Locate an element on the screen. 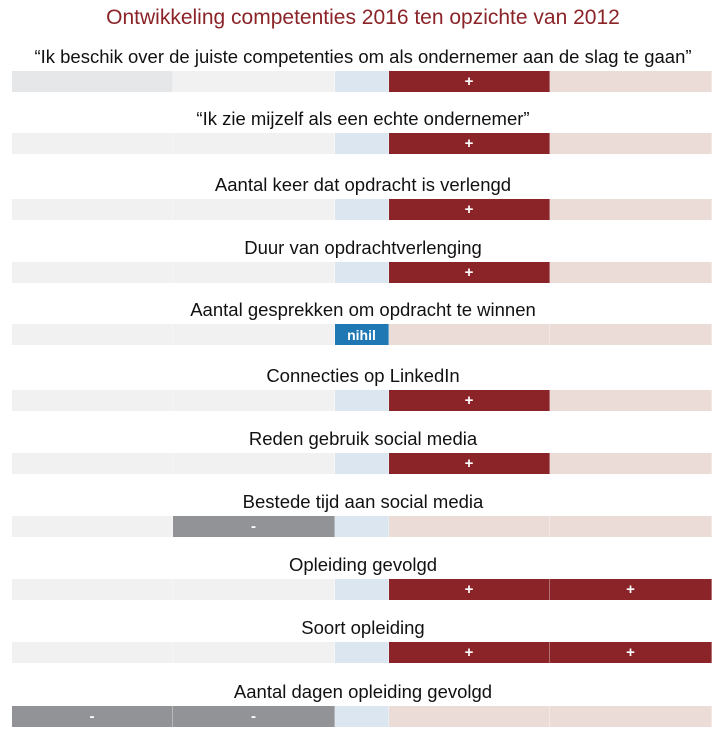 The width and height of the screenshot is (726, 741). chart-row: Bestede tijd aan social media - is located at coordinates (363, 521).